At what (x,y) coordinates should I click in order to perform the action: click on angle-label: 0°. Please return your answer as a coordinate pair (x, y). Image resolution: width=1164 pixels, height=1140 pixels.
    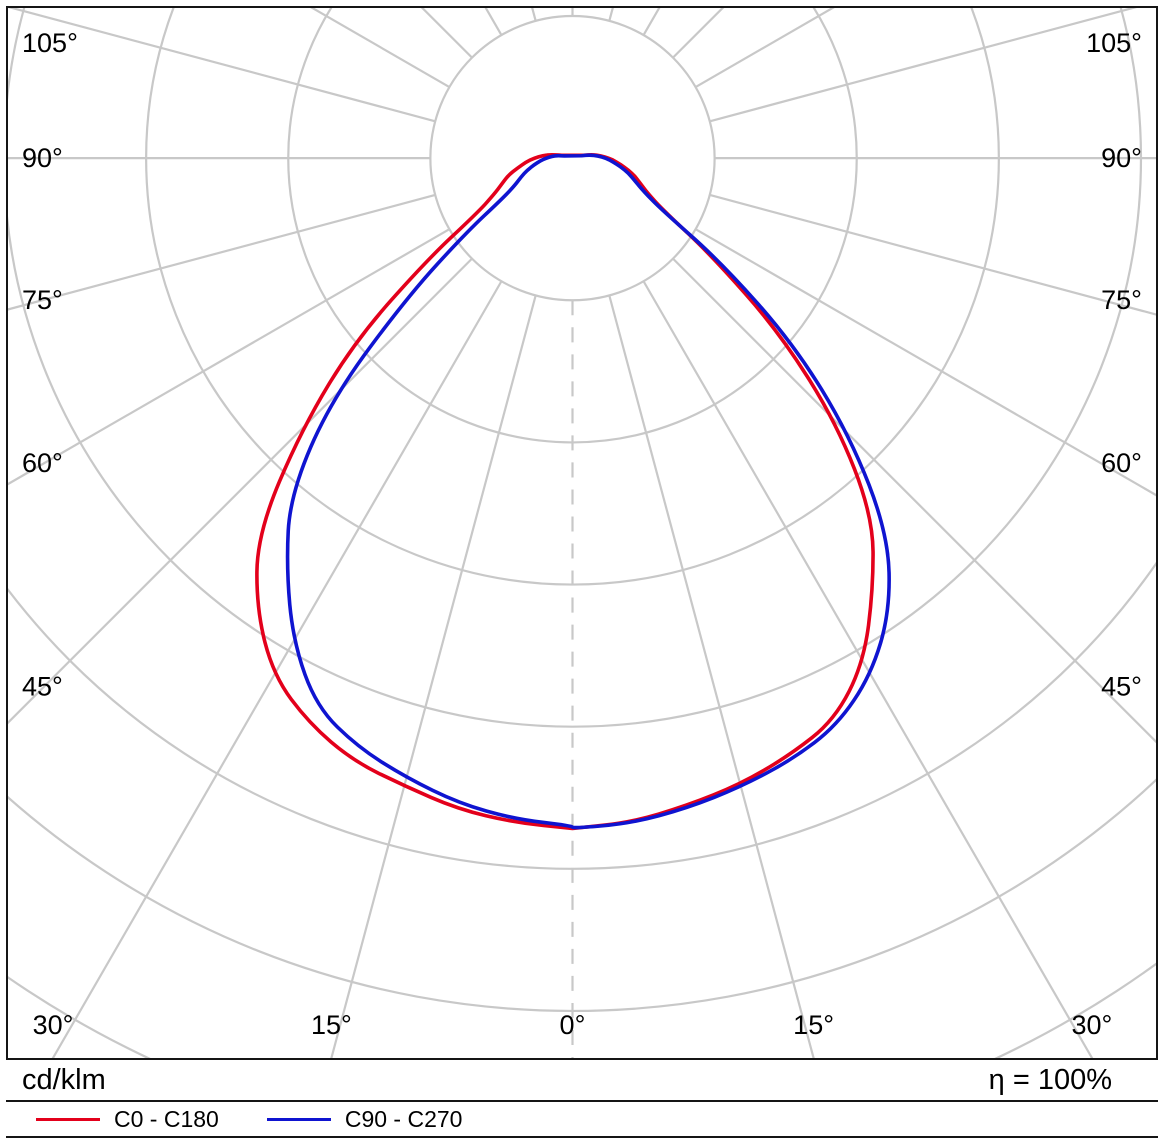
    Looking at the image, I should click on (573, 1025).